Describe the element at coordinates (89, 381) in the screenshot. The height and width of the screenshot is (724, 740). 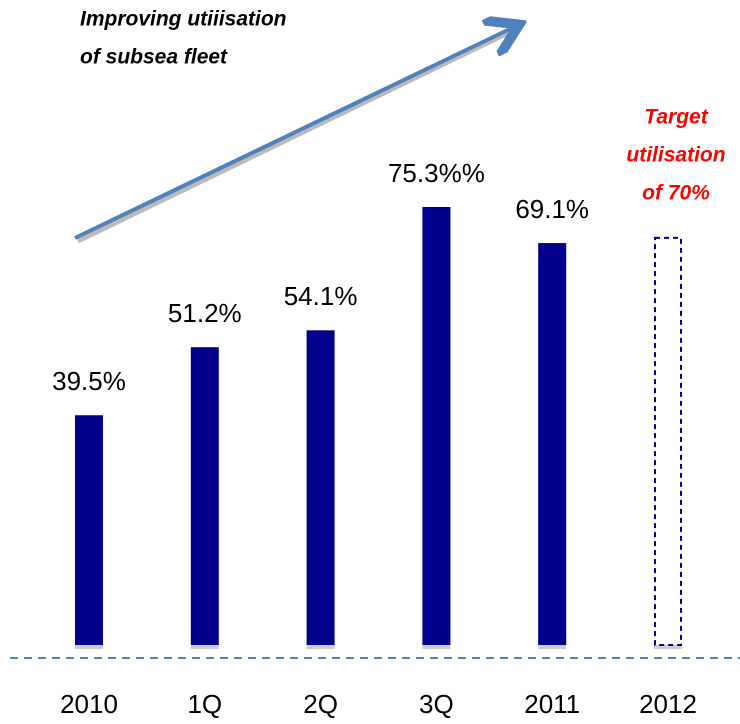
I see `value-label: 39.5%` at that location.